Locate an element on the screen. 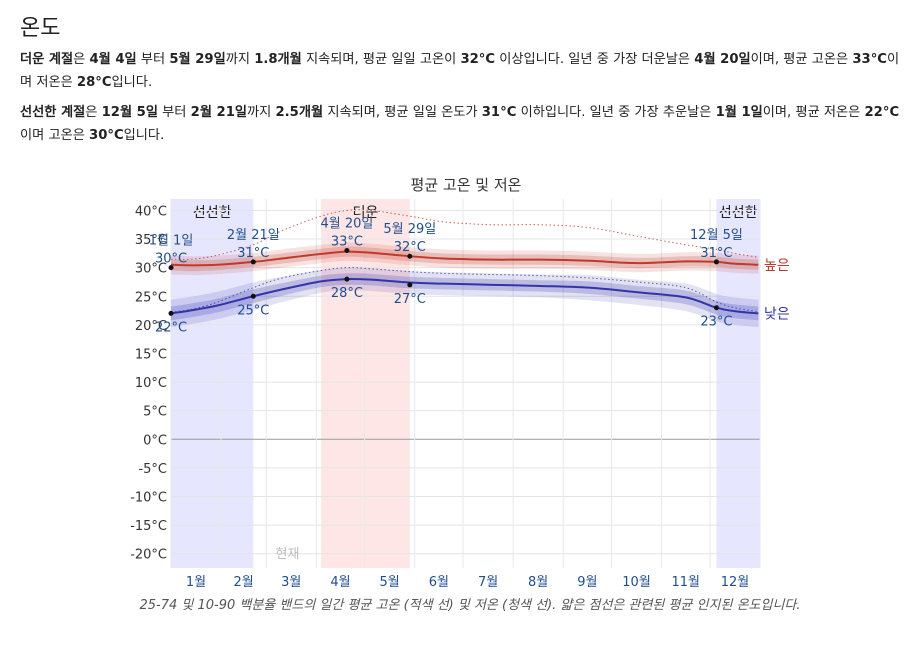  month-label: 9월 is located at coordinates (587, 582).